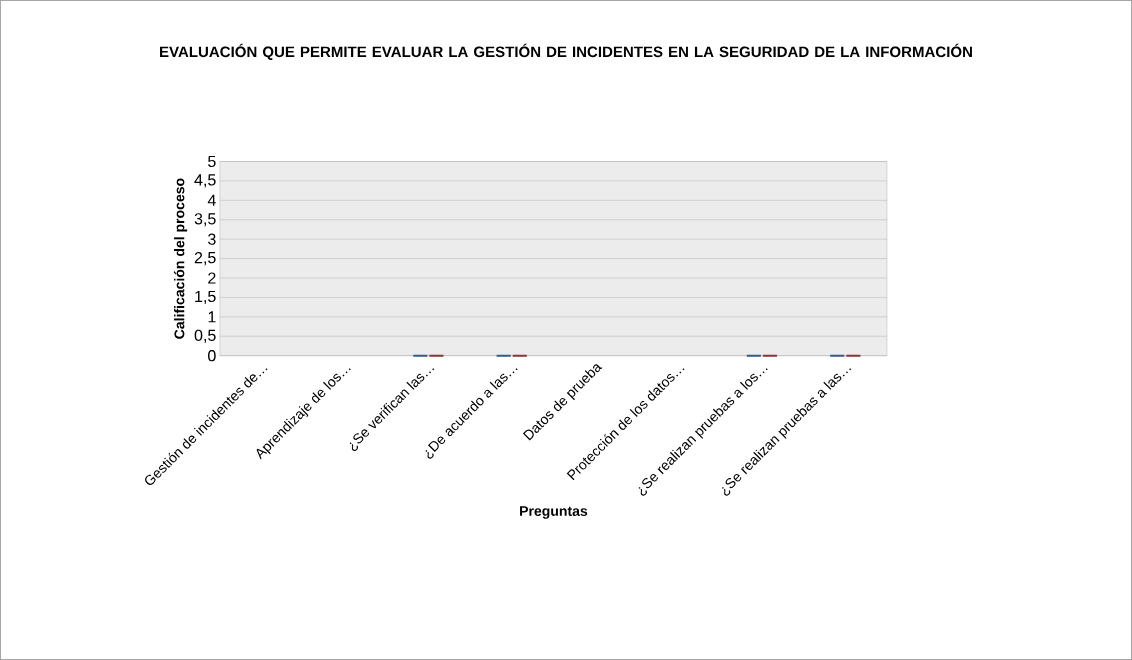 The width and height of the screenshot is (1132, 660). Describe the element at coordinates (205, 336) in the screenshot. I see `y-tick-label: 0,5` at that location.